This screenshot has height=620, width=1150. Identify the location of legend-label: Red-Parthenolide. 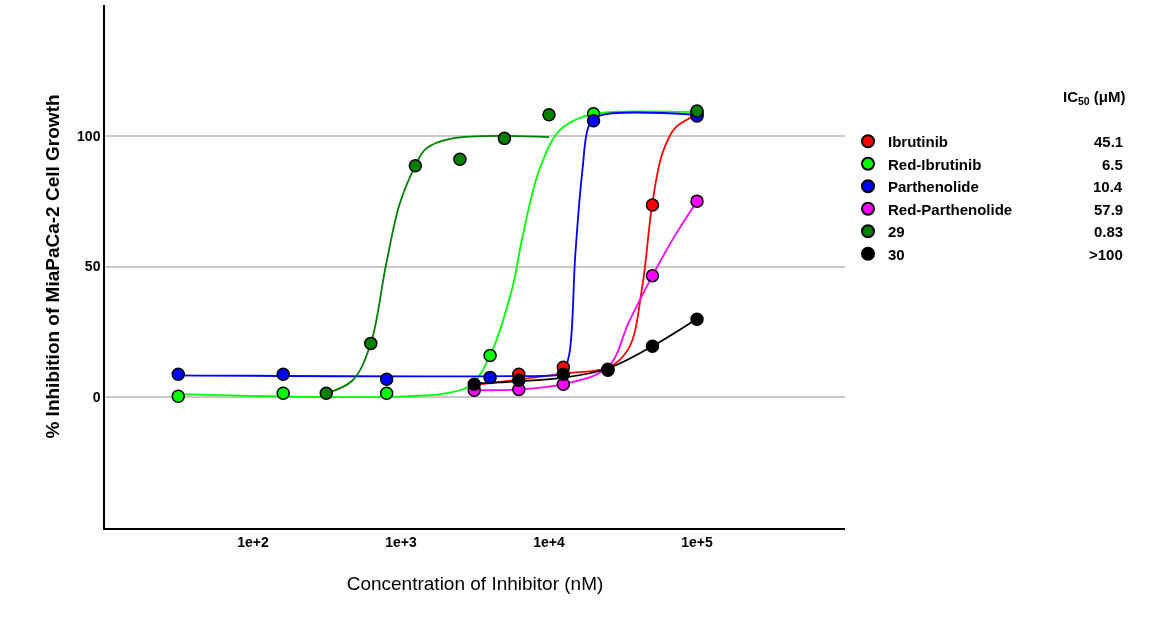
(950, 209).